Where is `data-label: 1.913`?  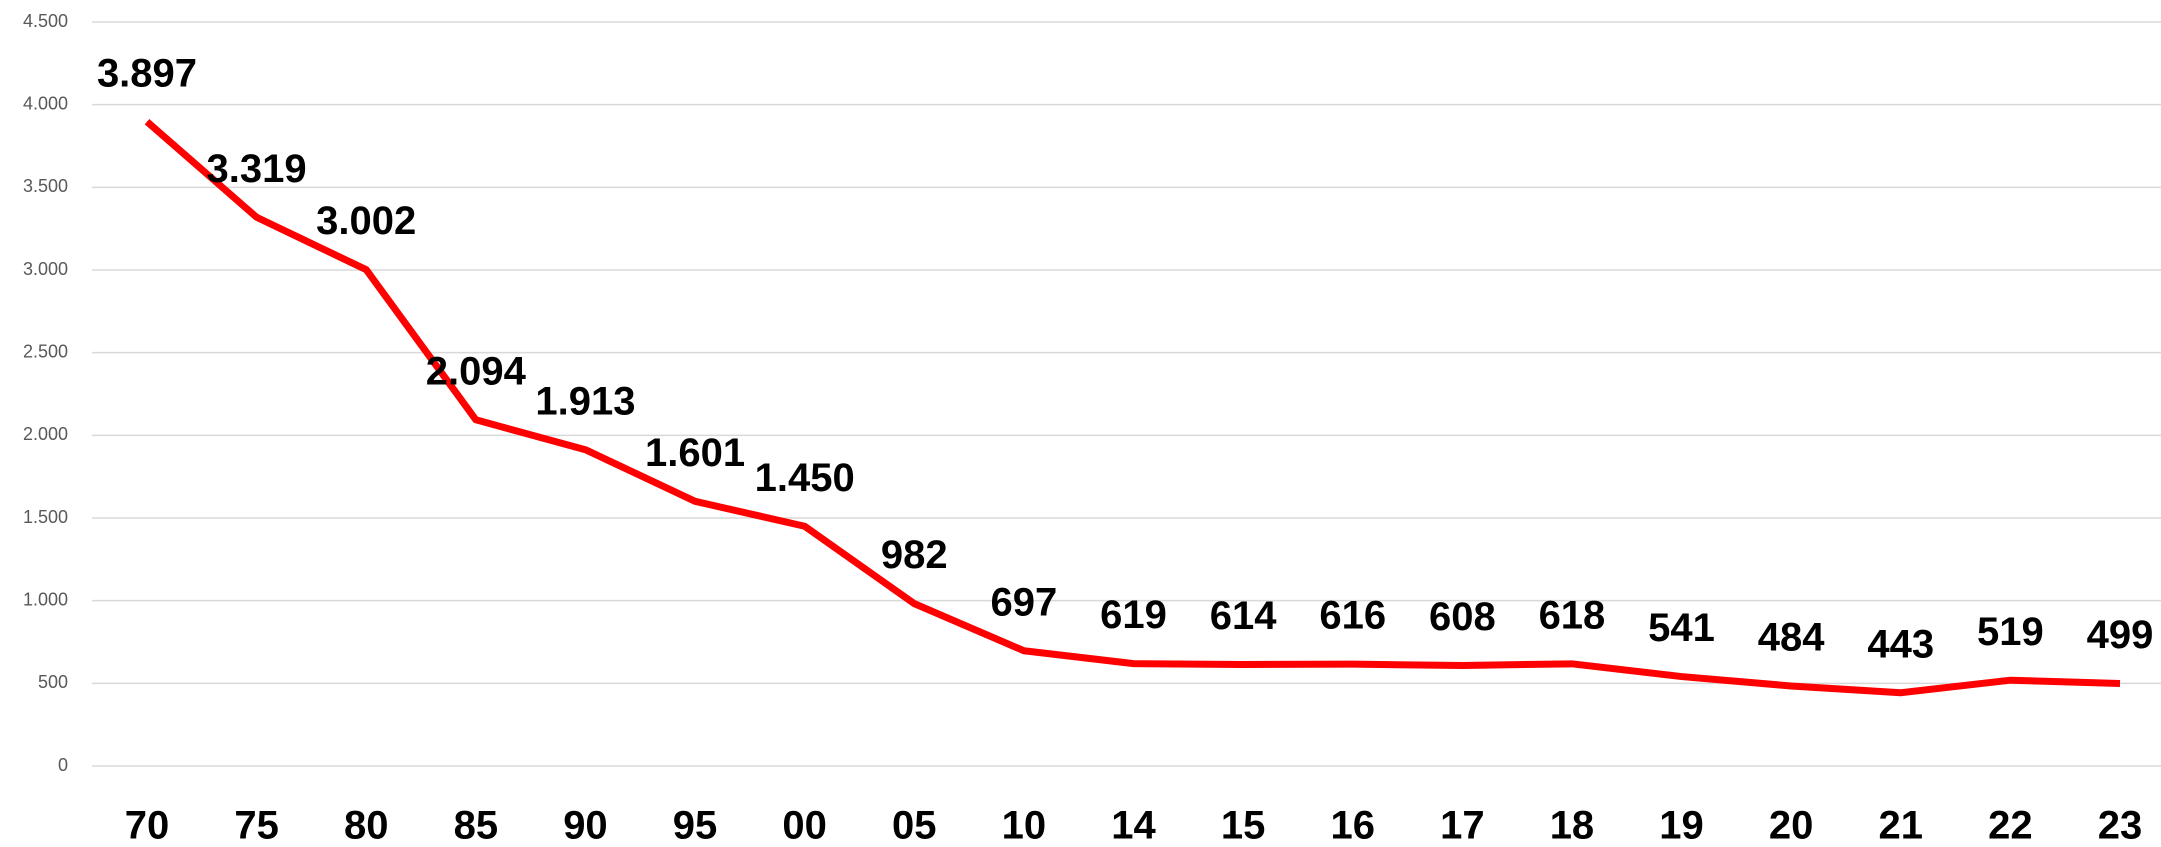 data-label: 1.913 is located at coordinates (585, 401).